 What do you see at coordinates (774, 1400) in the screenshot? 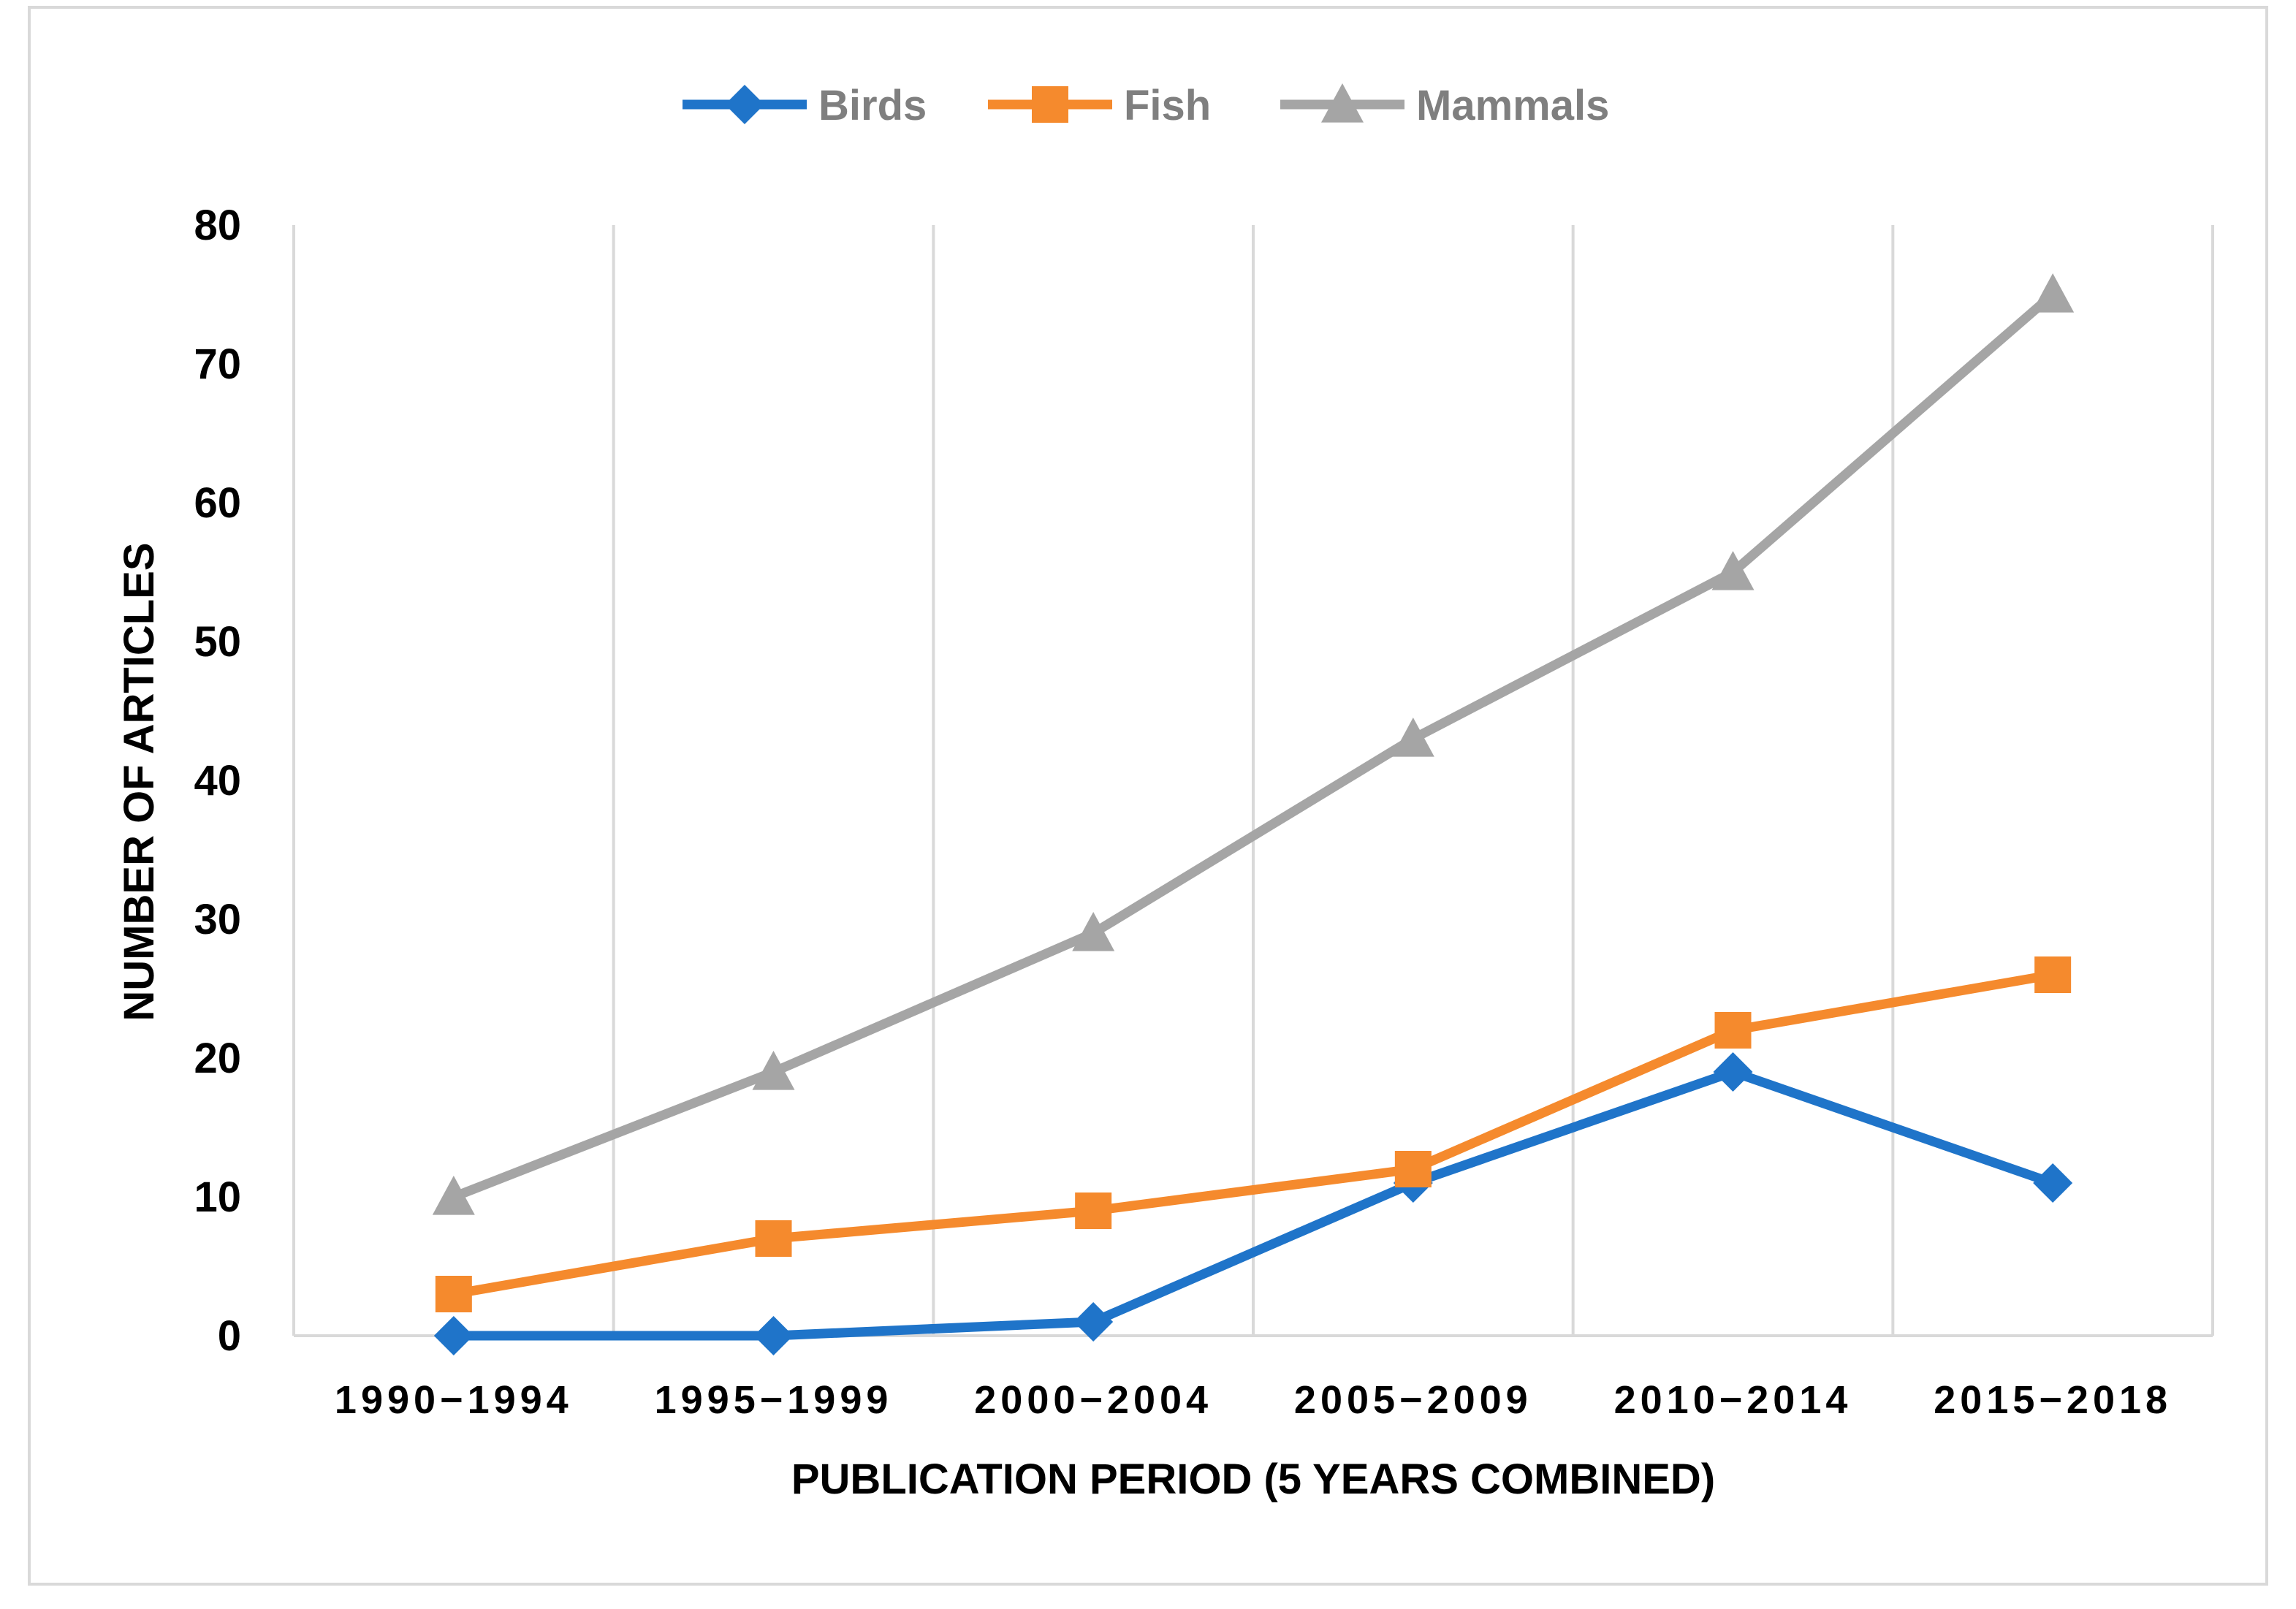
I see `x-tick-label: 1995−1999` at bounding box center [774, 1400].